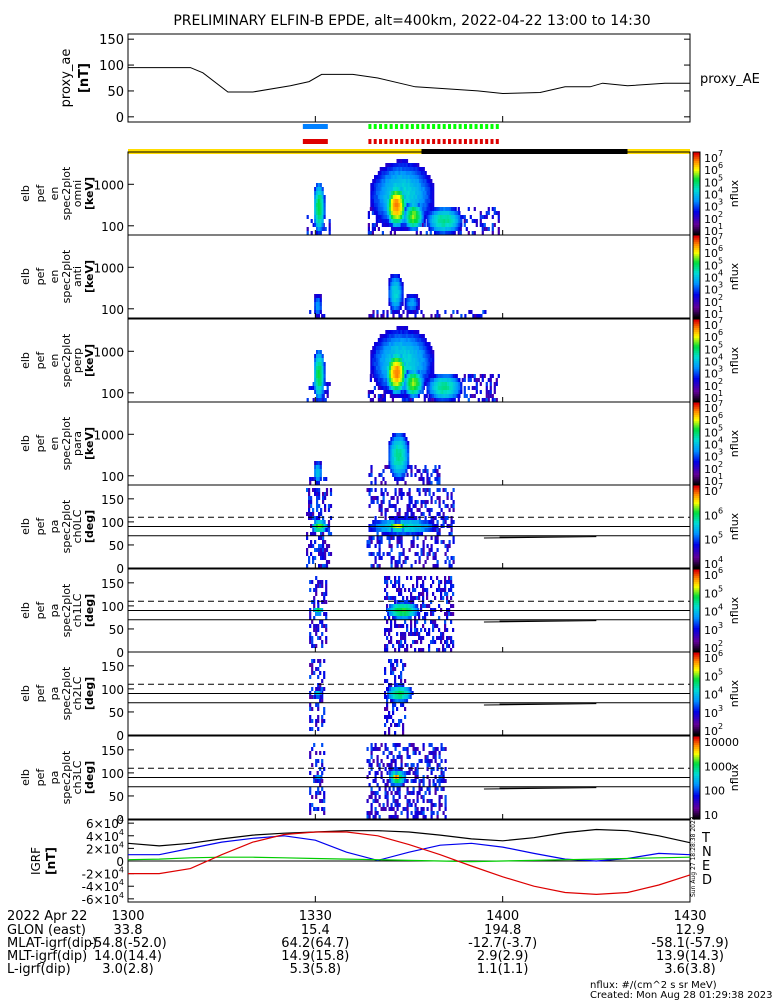  Describe the element at coordinates (720, 202) in the screenshot. I see `colorbar-tick-exponent: 3` at that location.